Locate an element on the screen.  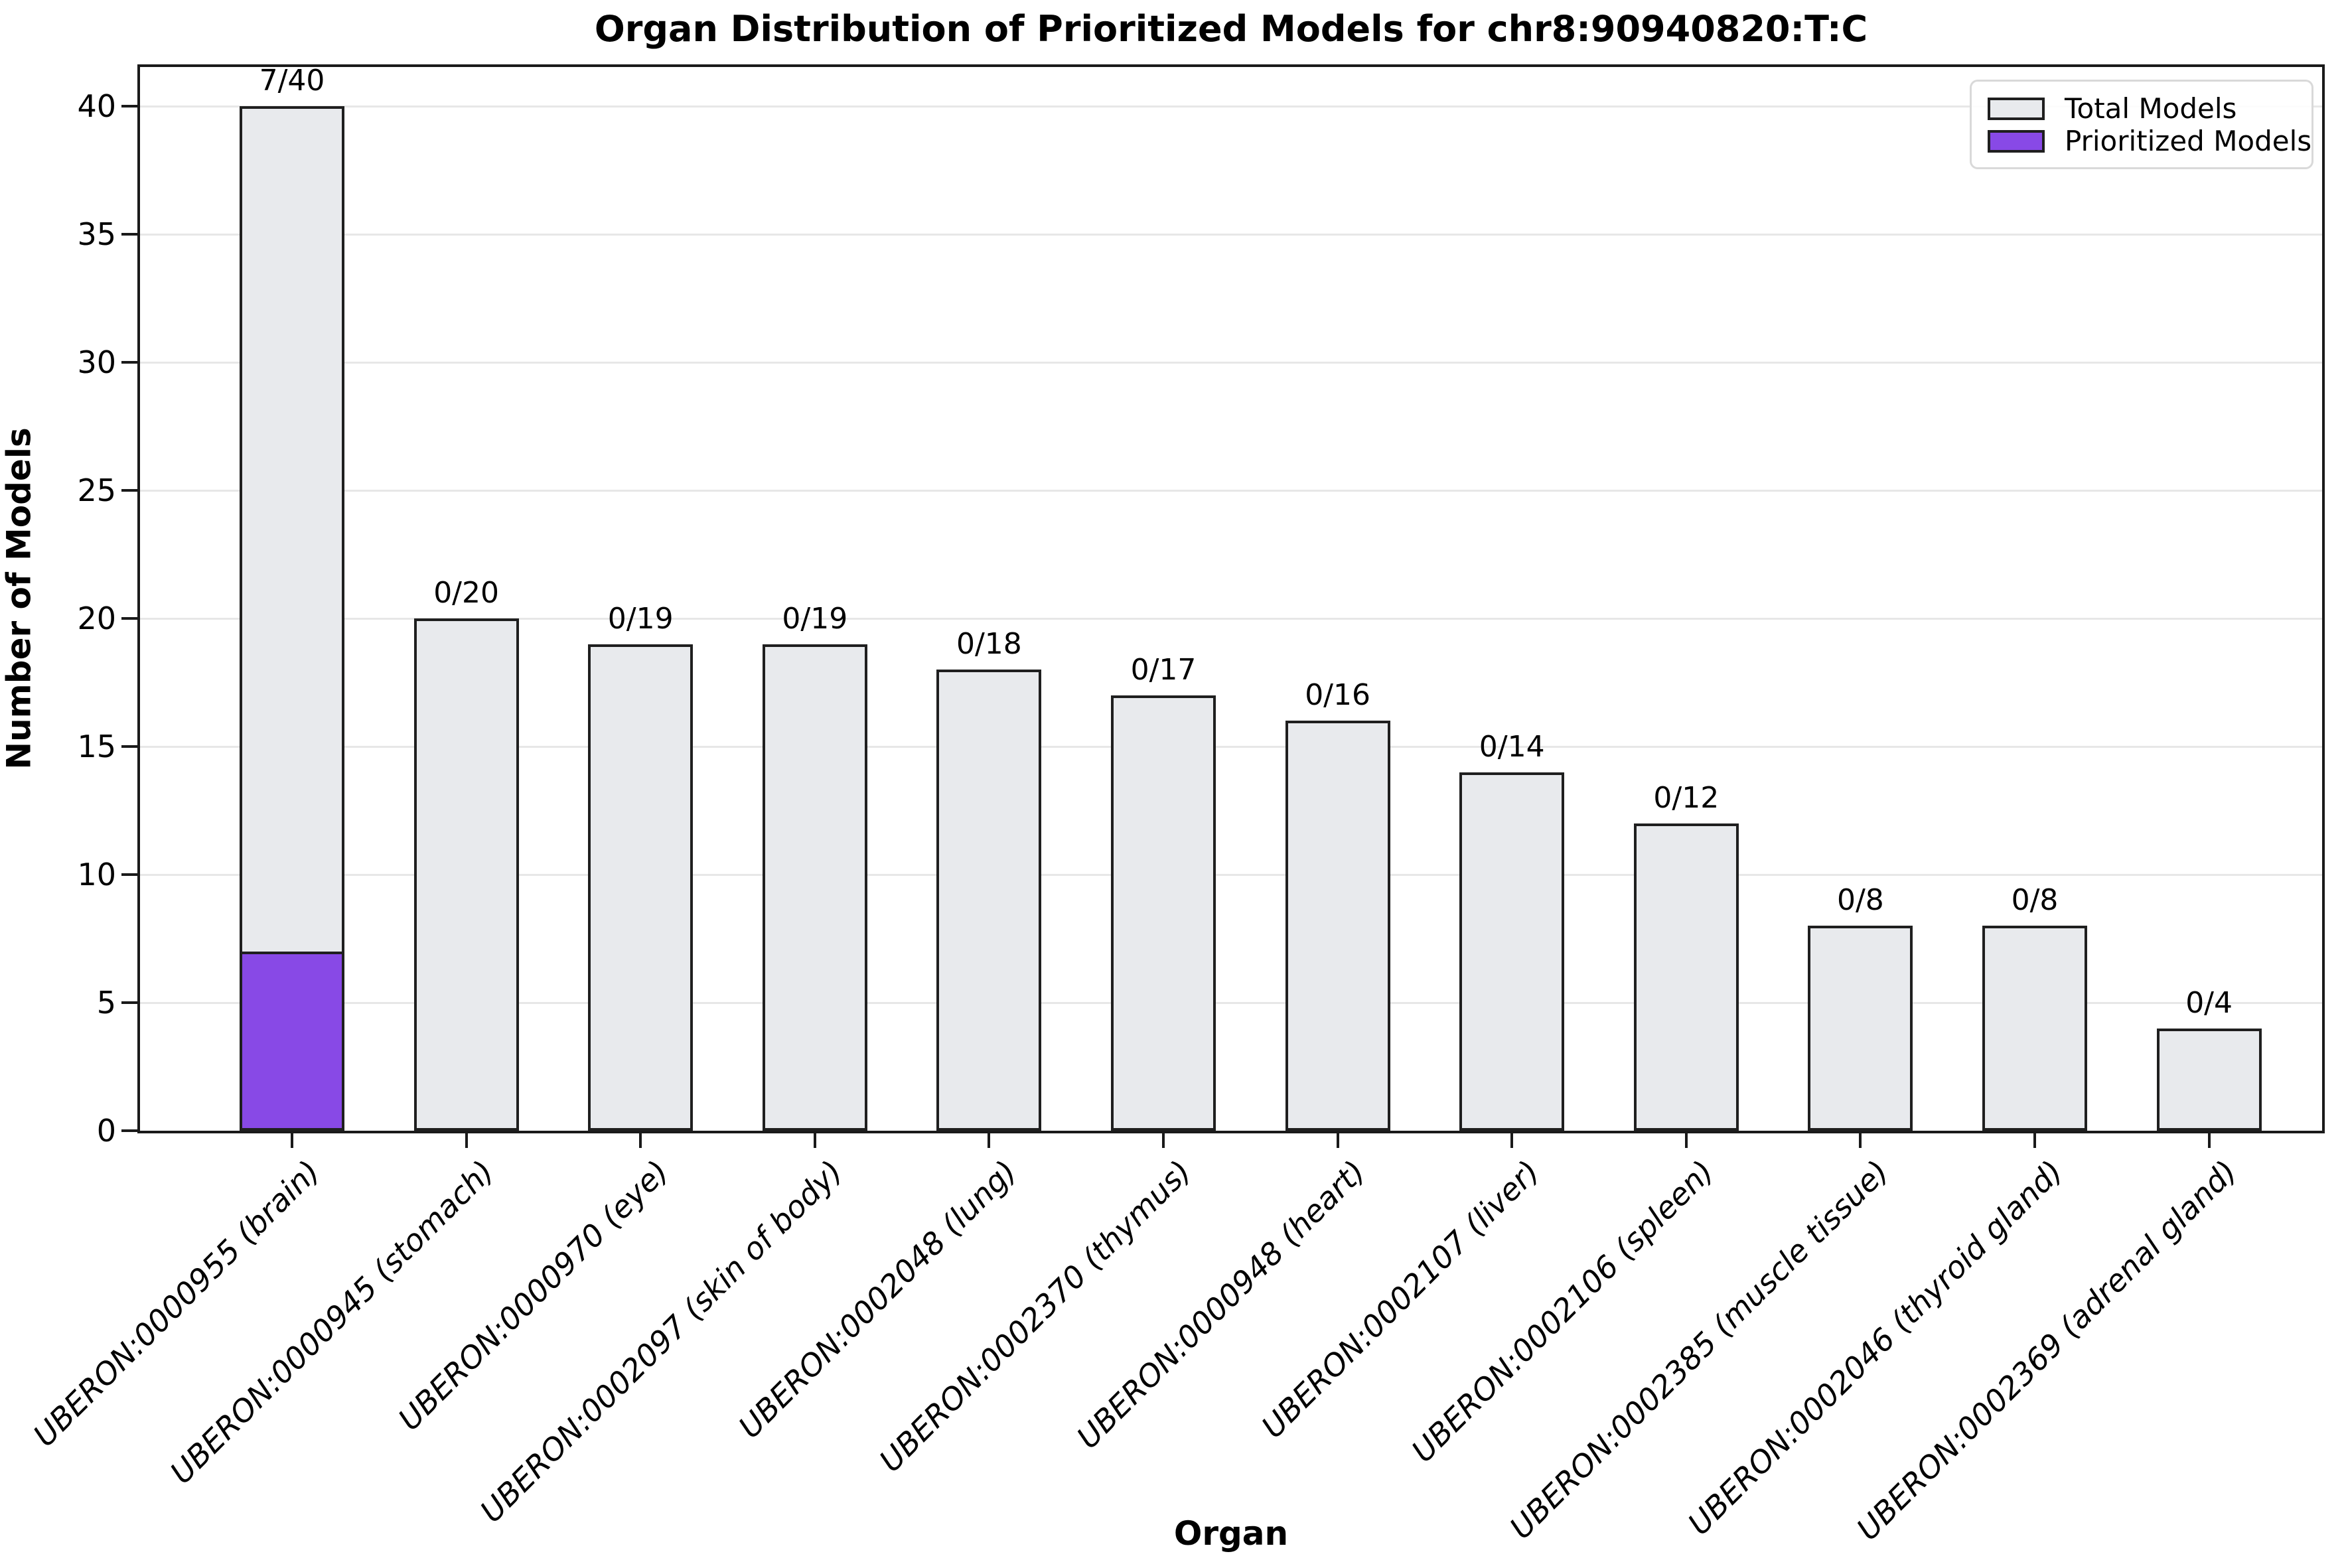
x-tick-label-6: UBERON:0000948 (heart) is located at coordinates (1221, 1304).